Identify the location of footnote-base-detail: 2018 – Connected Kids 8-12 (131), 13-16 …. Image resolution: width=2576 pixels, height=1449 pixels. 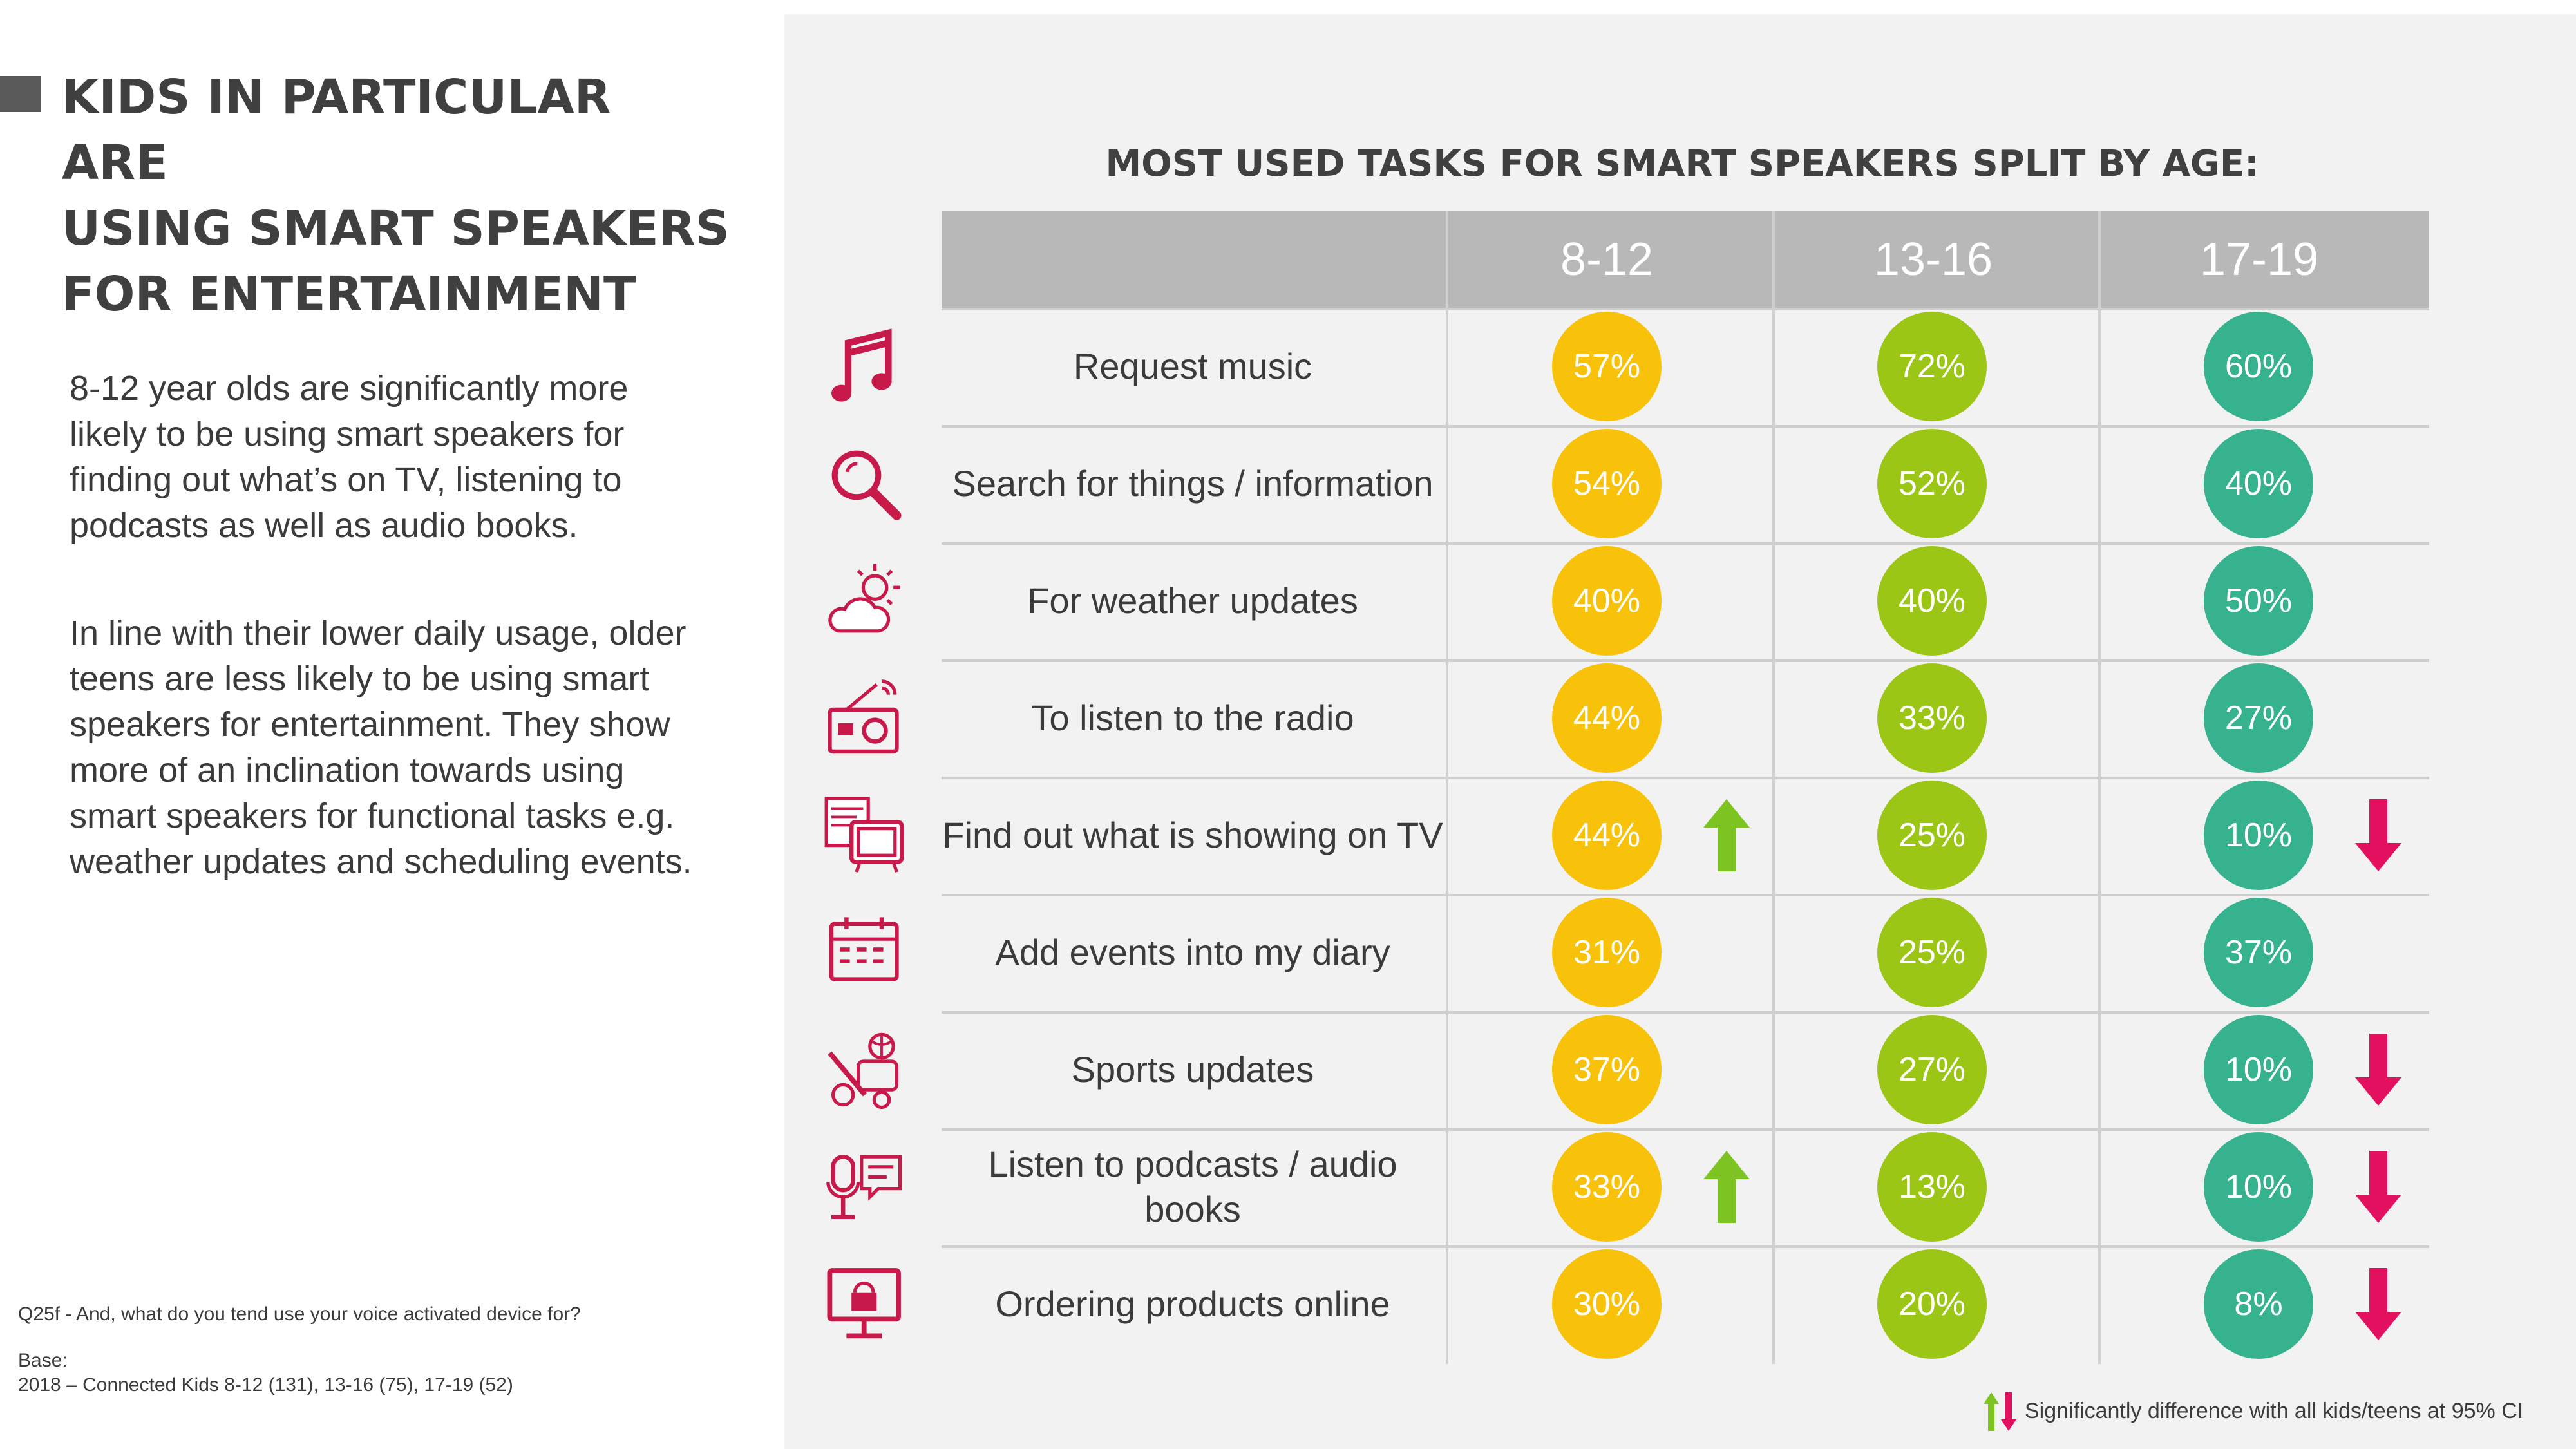
(265, 1385).